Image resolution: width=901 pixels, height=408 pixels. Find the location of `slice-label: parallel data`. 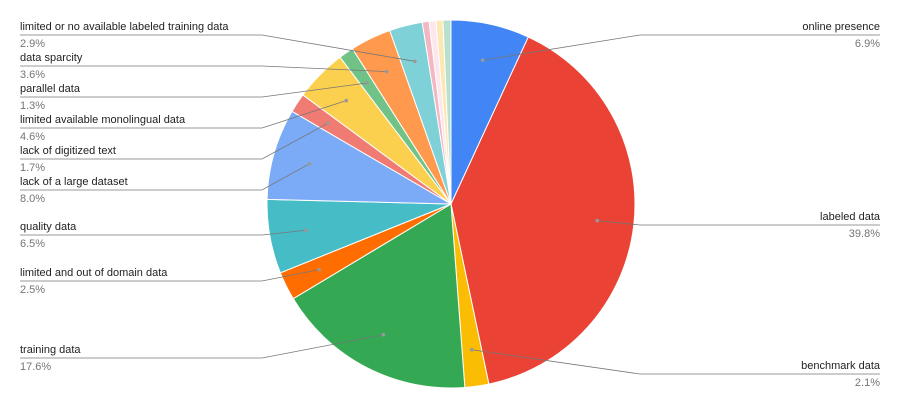

slice-label: parallel data is located at coordinates (50, 89).